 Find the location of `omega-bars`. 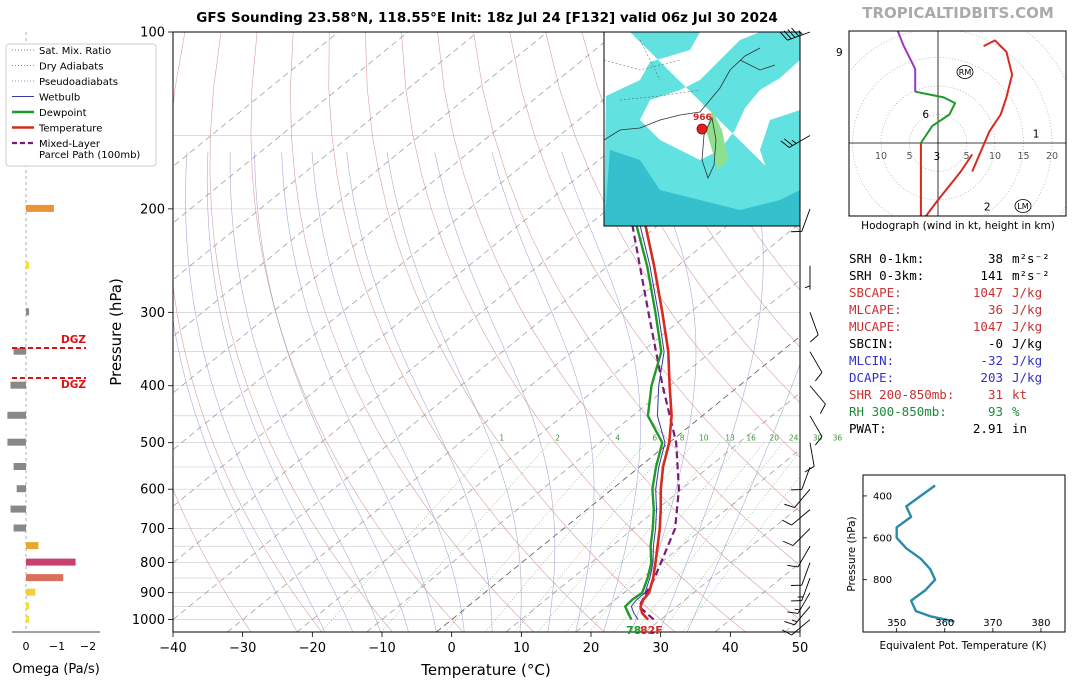

omega-bars is located at coordinates (41, 413).